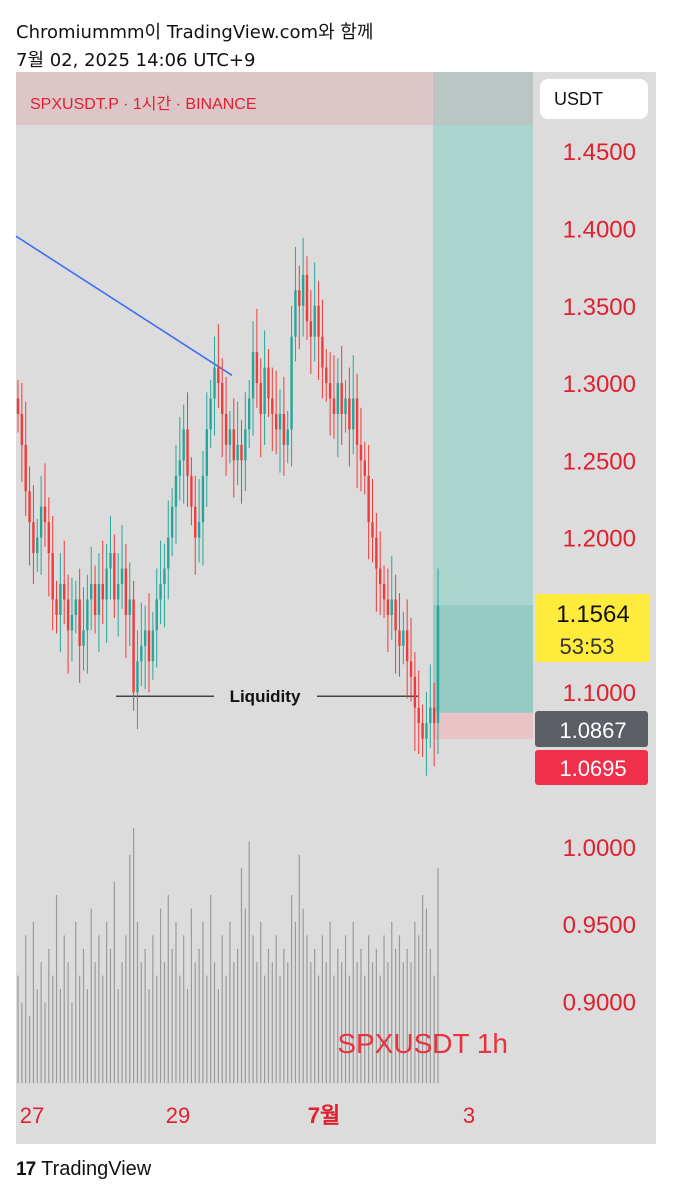 This screenshot has width=673, height=1200. I want to click on volume-bars-group, so click(228, 955).